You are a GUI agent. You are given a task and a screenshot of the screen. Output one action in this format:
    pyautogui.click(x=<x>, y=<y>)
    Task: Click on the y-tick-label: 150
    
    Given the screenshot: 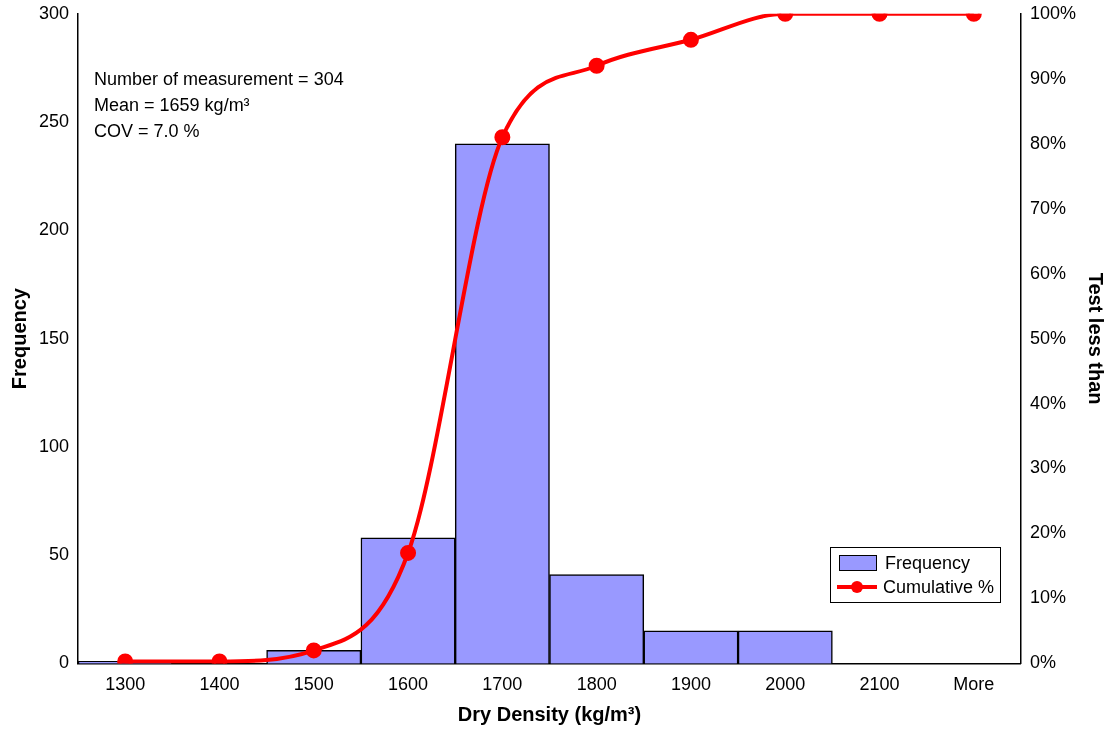 What is the action you would take?
    pyautogui.click(x=54, y=337)
    